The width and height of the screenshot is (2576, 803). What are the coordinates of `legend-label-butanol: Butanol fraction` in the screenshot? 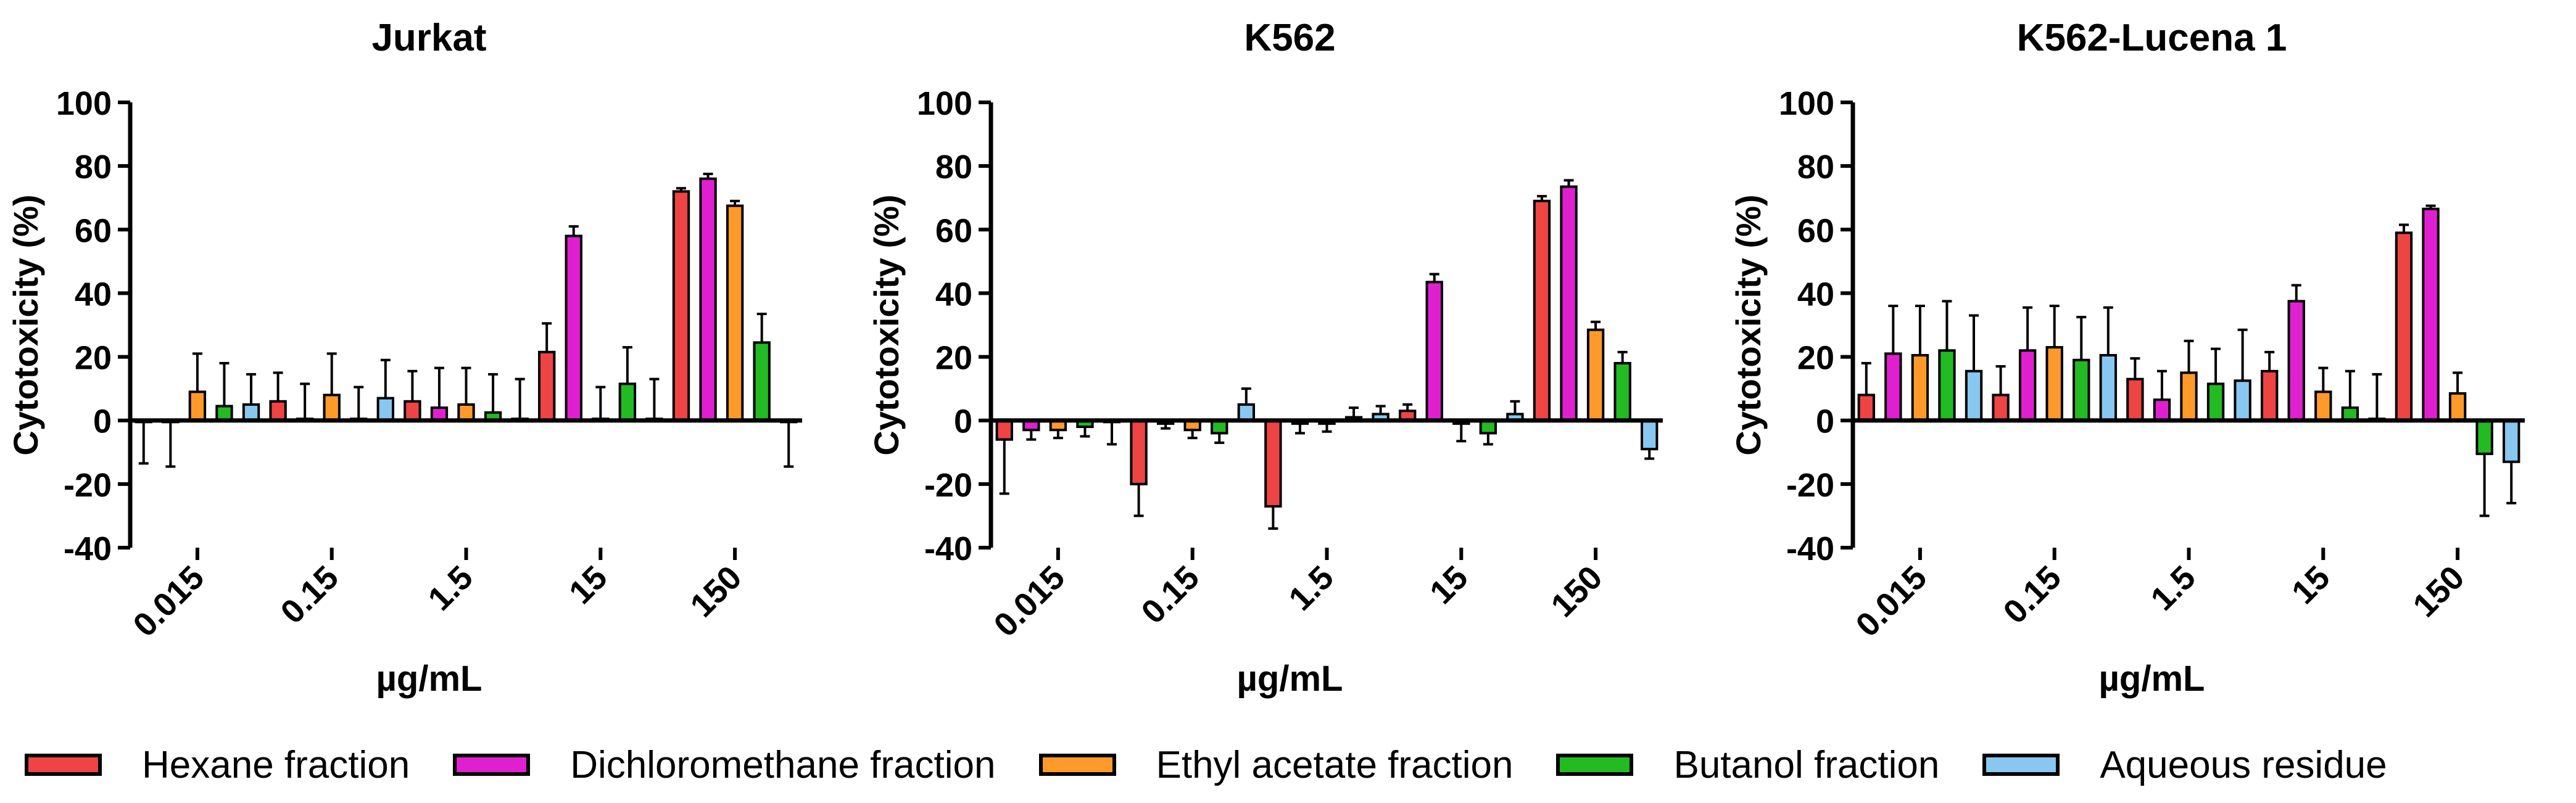 It's located at (1806, 764).